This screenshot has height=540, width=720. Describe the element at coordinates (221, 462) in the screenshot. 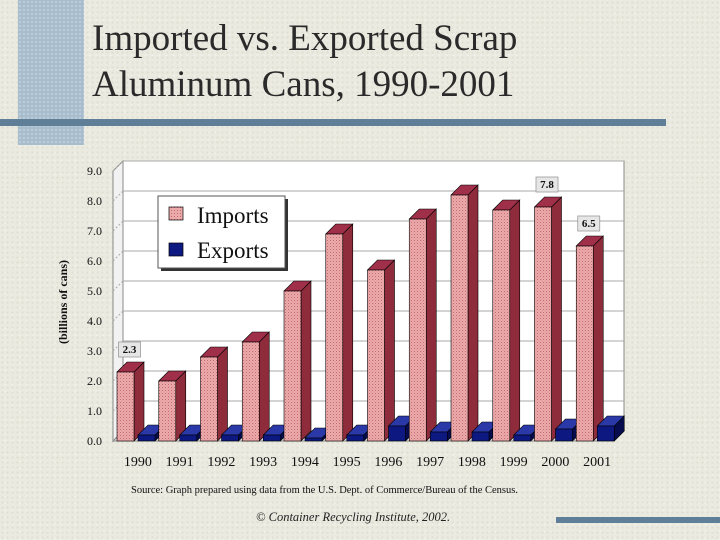

I see `x-tick-label: 1992` at that location.